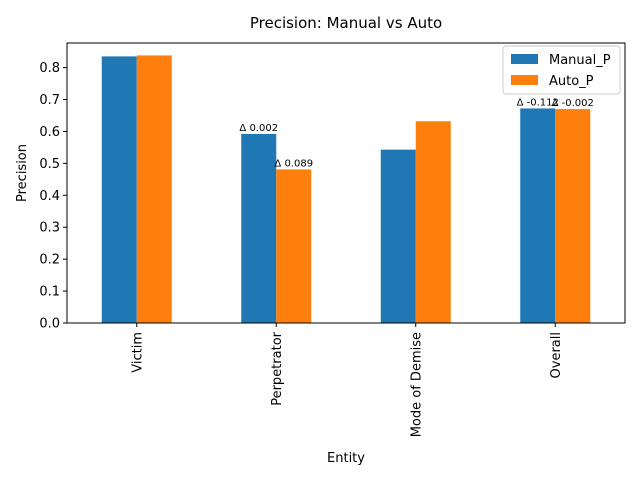 The image size is (640, 480). I want to click on y-axis-label: Precision, so click(22, 173).